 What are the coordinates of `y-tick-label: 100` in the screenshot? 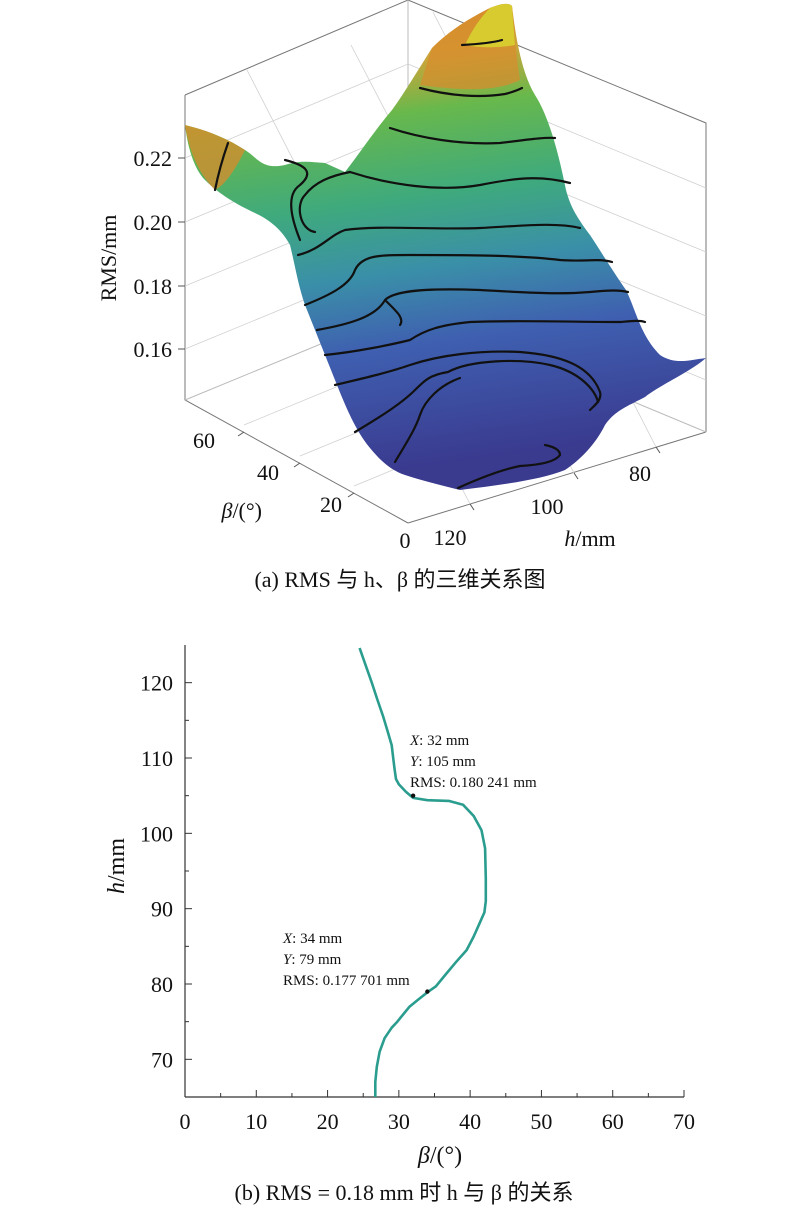 It's located at (156, 833).